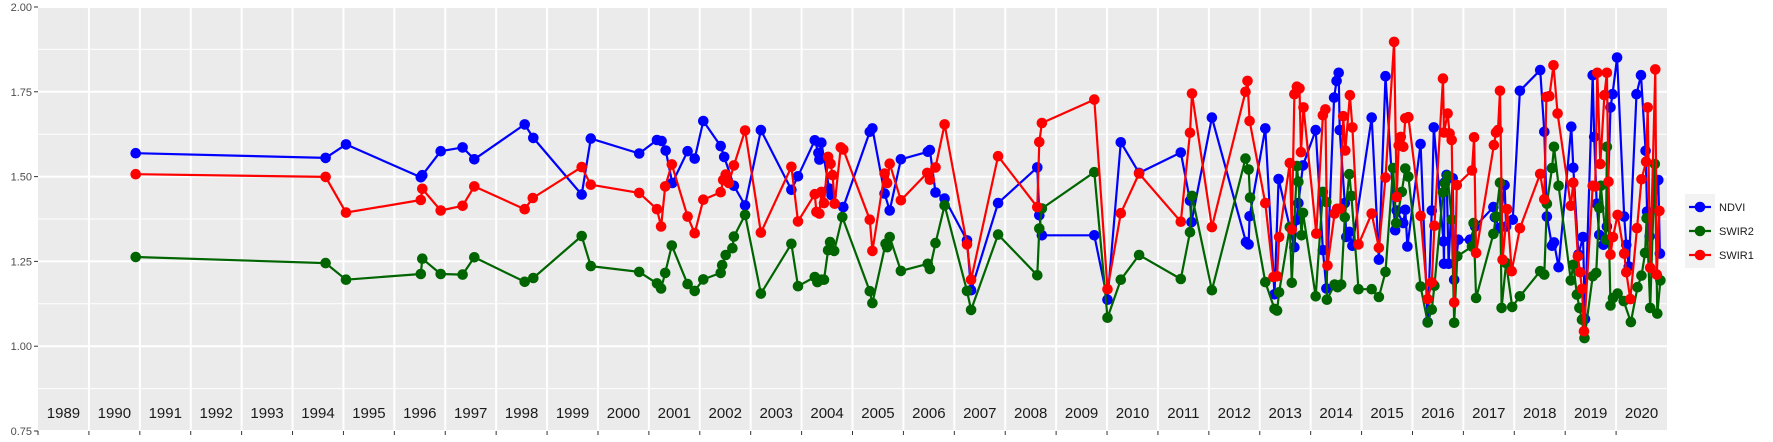 Image resolution: width=1773 pixels, height=442 pixels. Describe the element at coordinates (826, 413) in the screenshot. I see `year-label: 2004` at that location.